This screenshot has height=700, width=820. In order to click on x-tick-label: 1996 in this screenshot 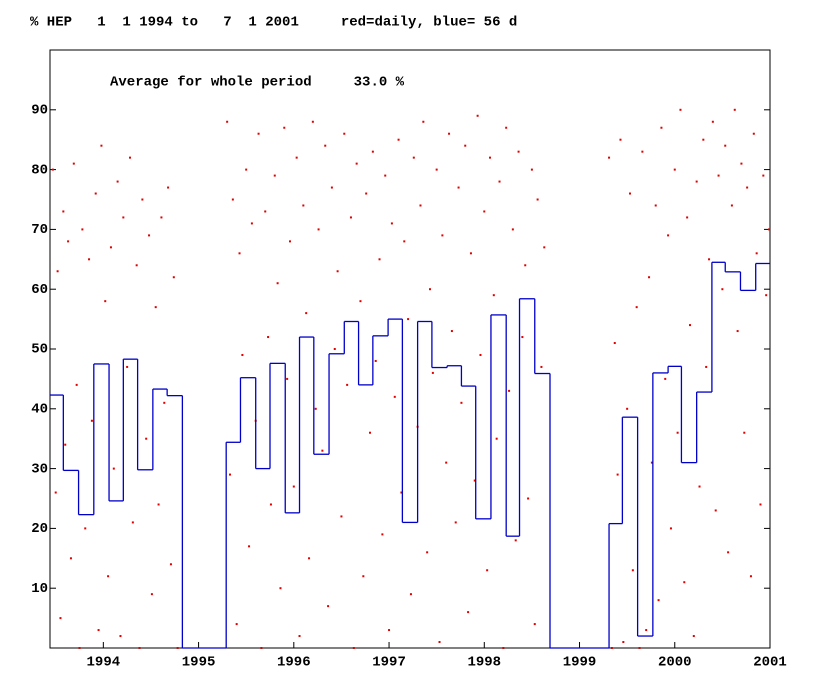, I will do `click(294, 663)`.